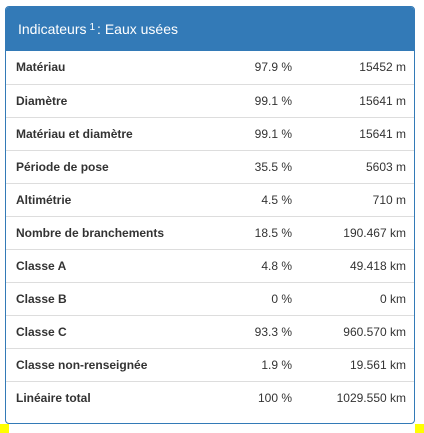 This screenshot has height=433, width=424. Describe the element at coordinates (92, 27) in the screenshot. I see `footnote-marker: 1` at that location.